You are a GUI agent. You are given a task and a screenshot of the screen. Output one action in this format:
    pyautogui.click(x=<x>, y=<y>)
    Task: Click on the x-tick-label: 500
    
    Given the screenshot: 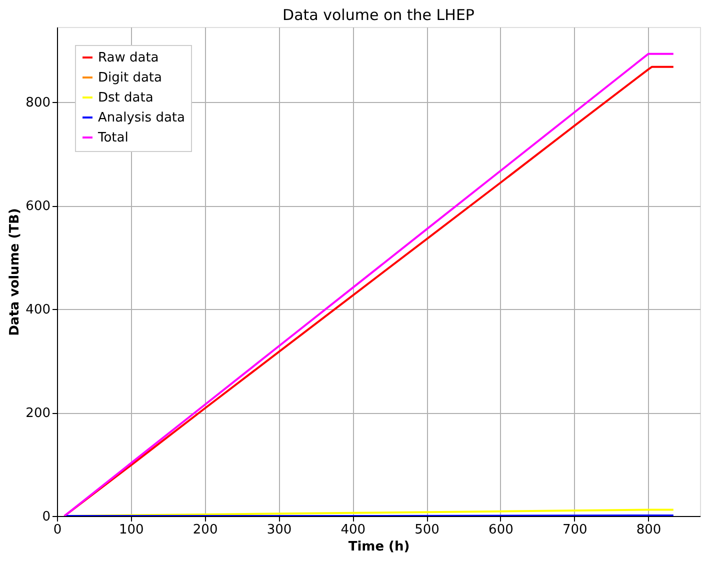 What is the action you would take?
    pyautogui.click(x=427, y=530)
    